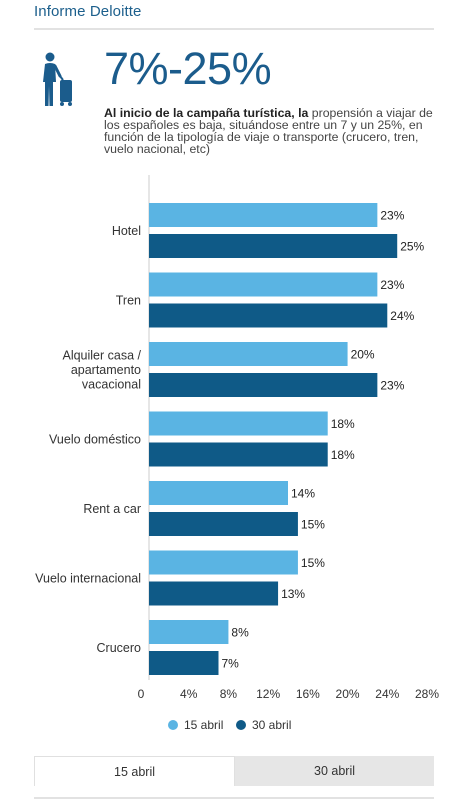  I want to click on date-tabs: 15 abril 30 abril, so click(234, 771).